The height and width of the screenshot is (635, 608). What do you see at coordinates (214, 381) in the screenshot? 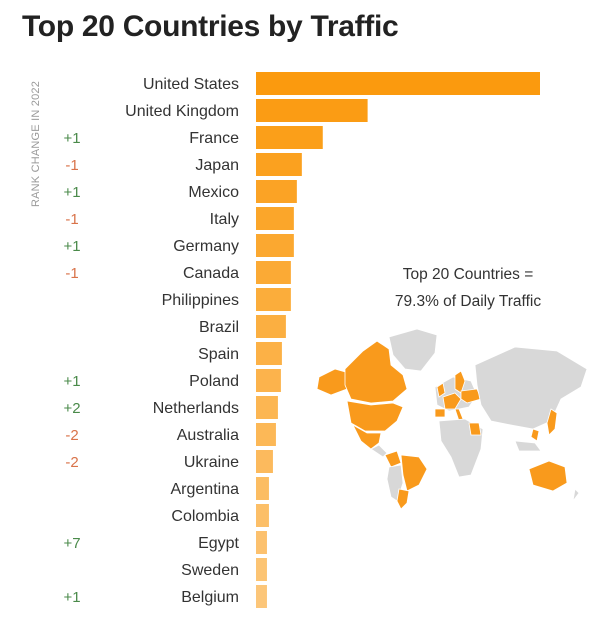
I see `category-label: Poland` at bounding box center [214, 381].